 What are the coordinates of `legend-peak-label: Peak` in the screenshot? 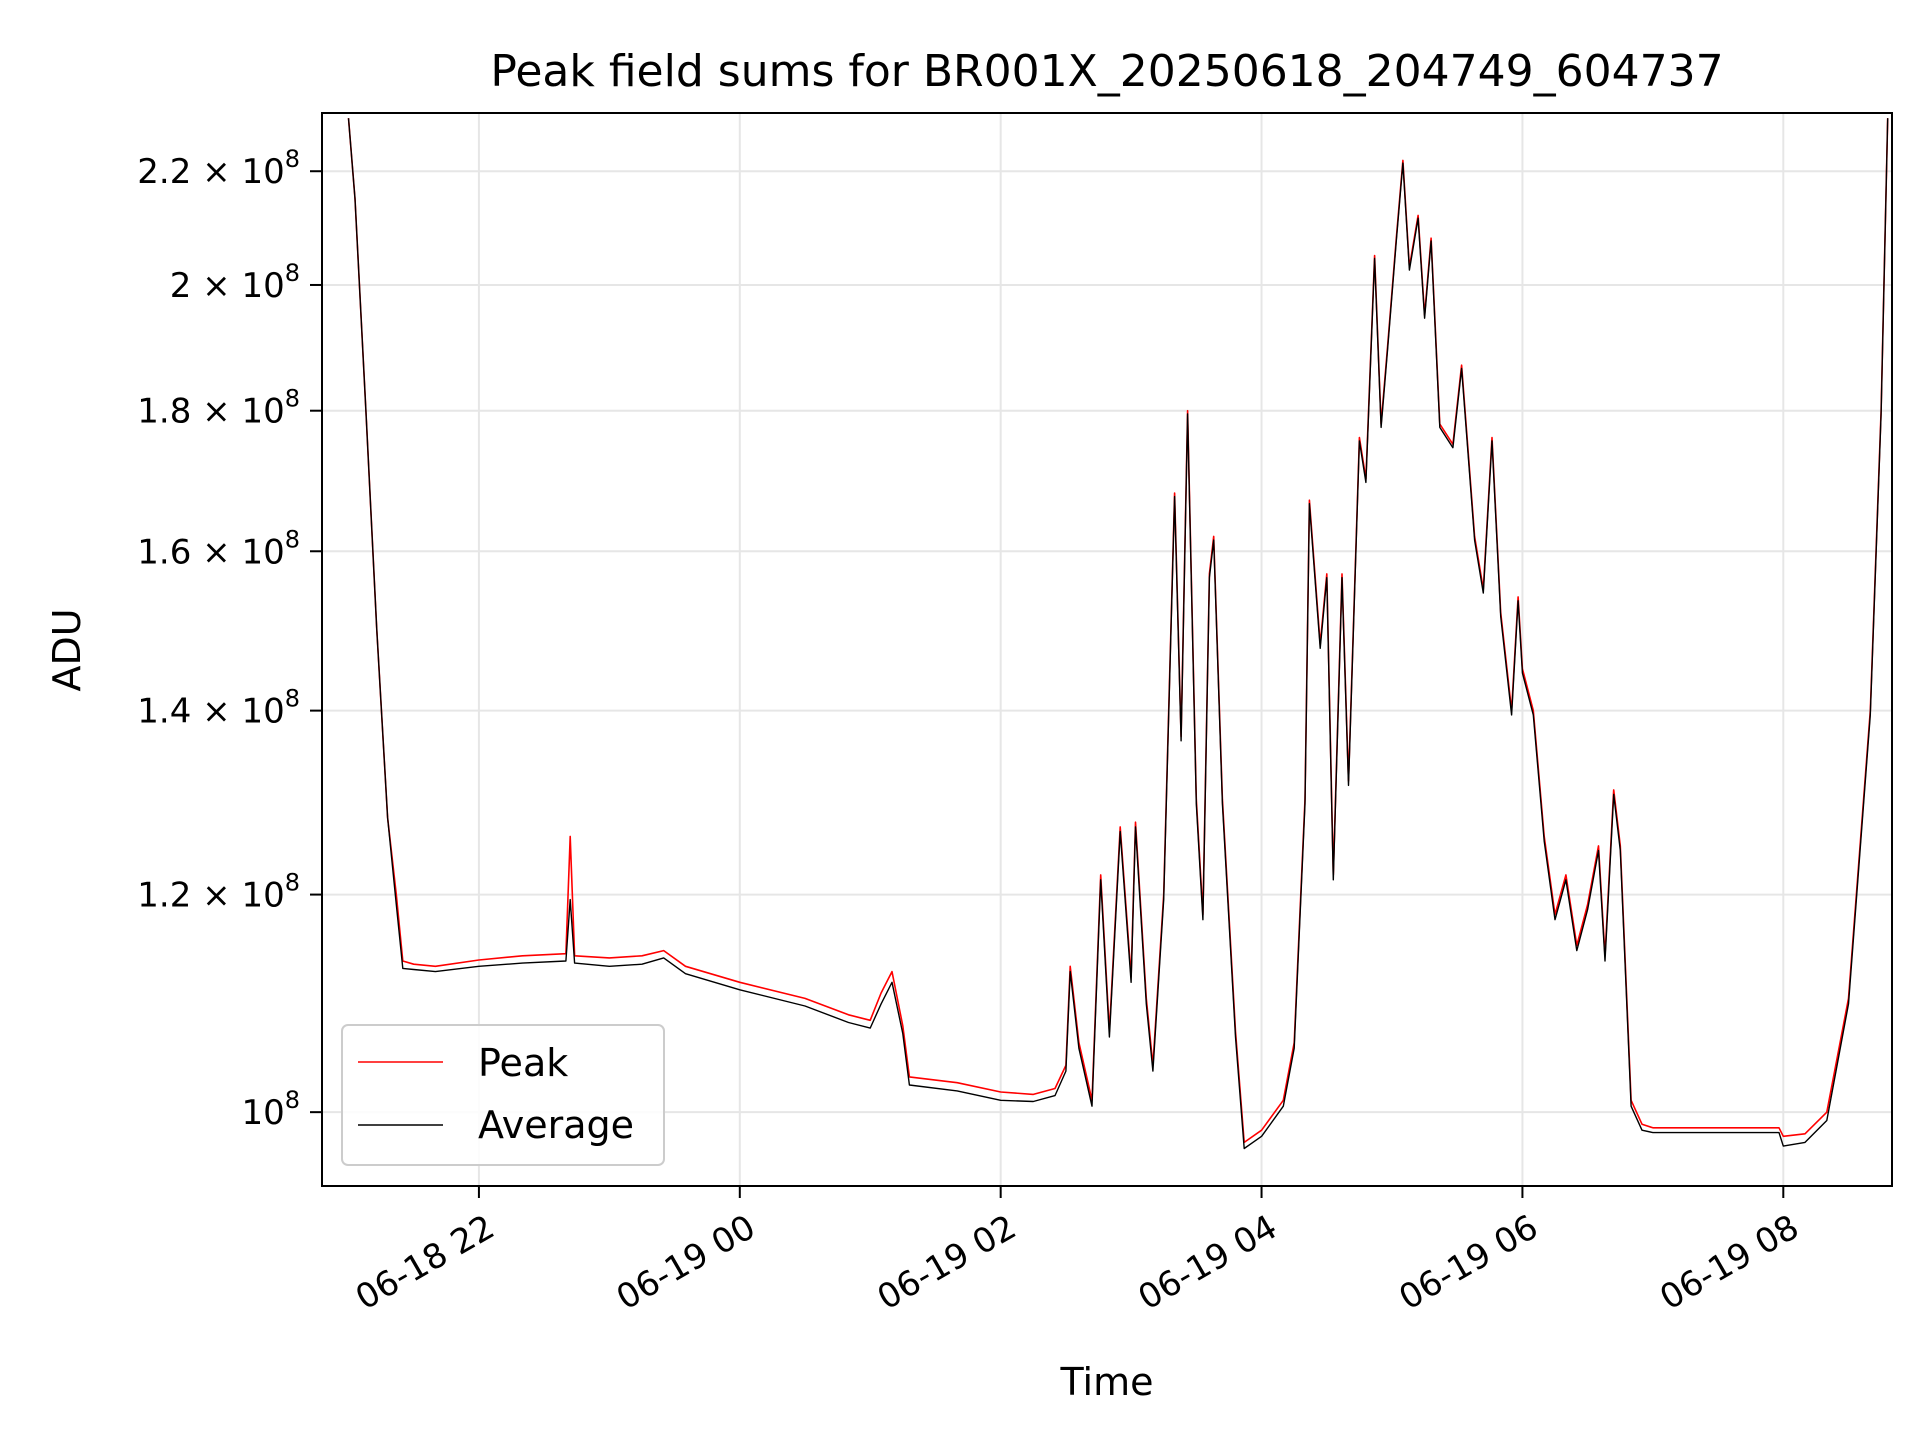 It's located at (523, 1063).